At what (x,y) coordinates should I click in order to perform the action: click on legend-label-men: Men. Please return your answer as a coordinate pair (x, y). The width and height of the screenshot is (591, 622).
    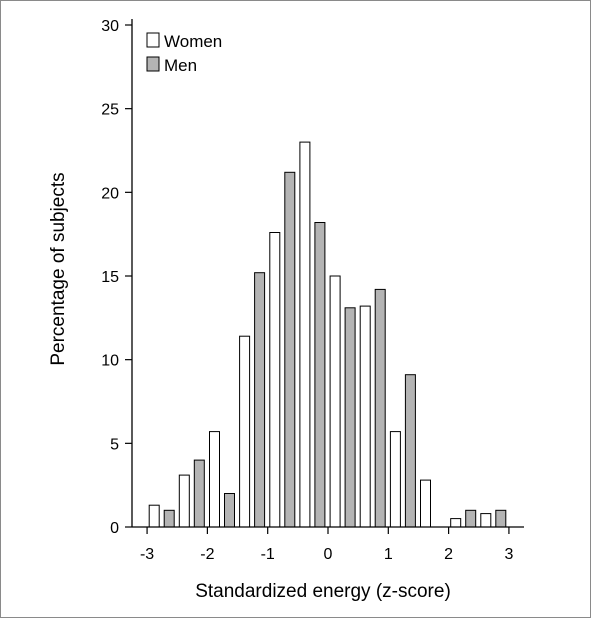
    Looking at the image, I should click on (180, 65).